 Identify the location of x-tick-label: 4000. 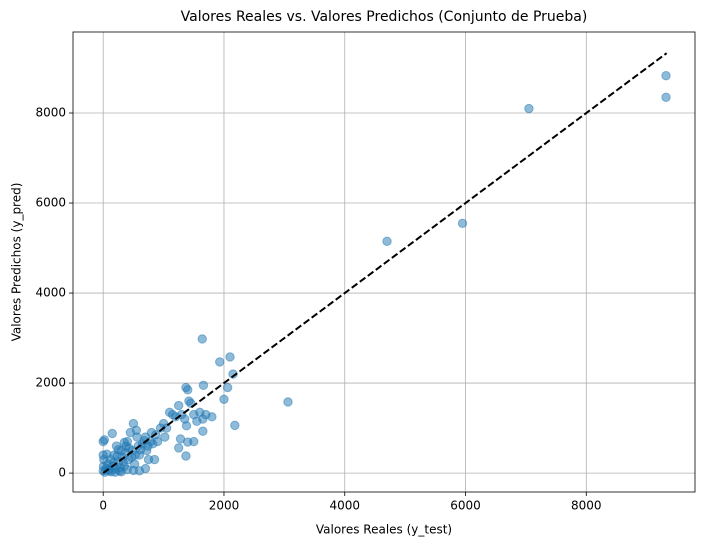
(344, 506).